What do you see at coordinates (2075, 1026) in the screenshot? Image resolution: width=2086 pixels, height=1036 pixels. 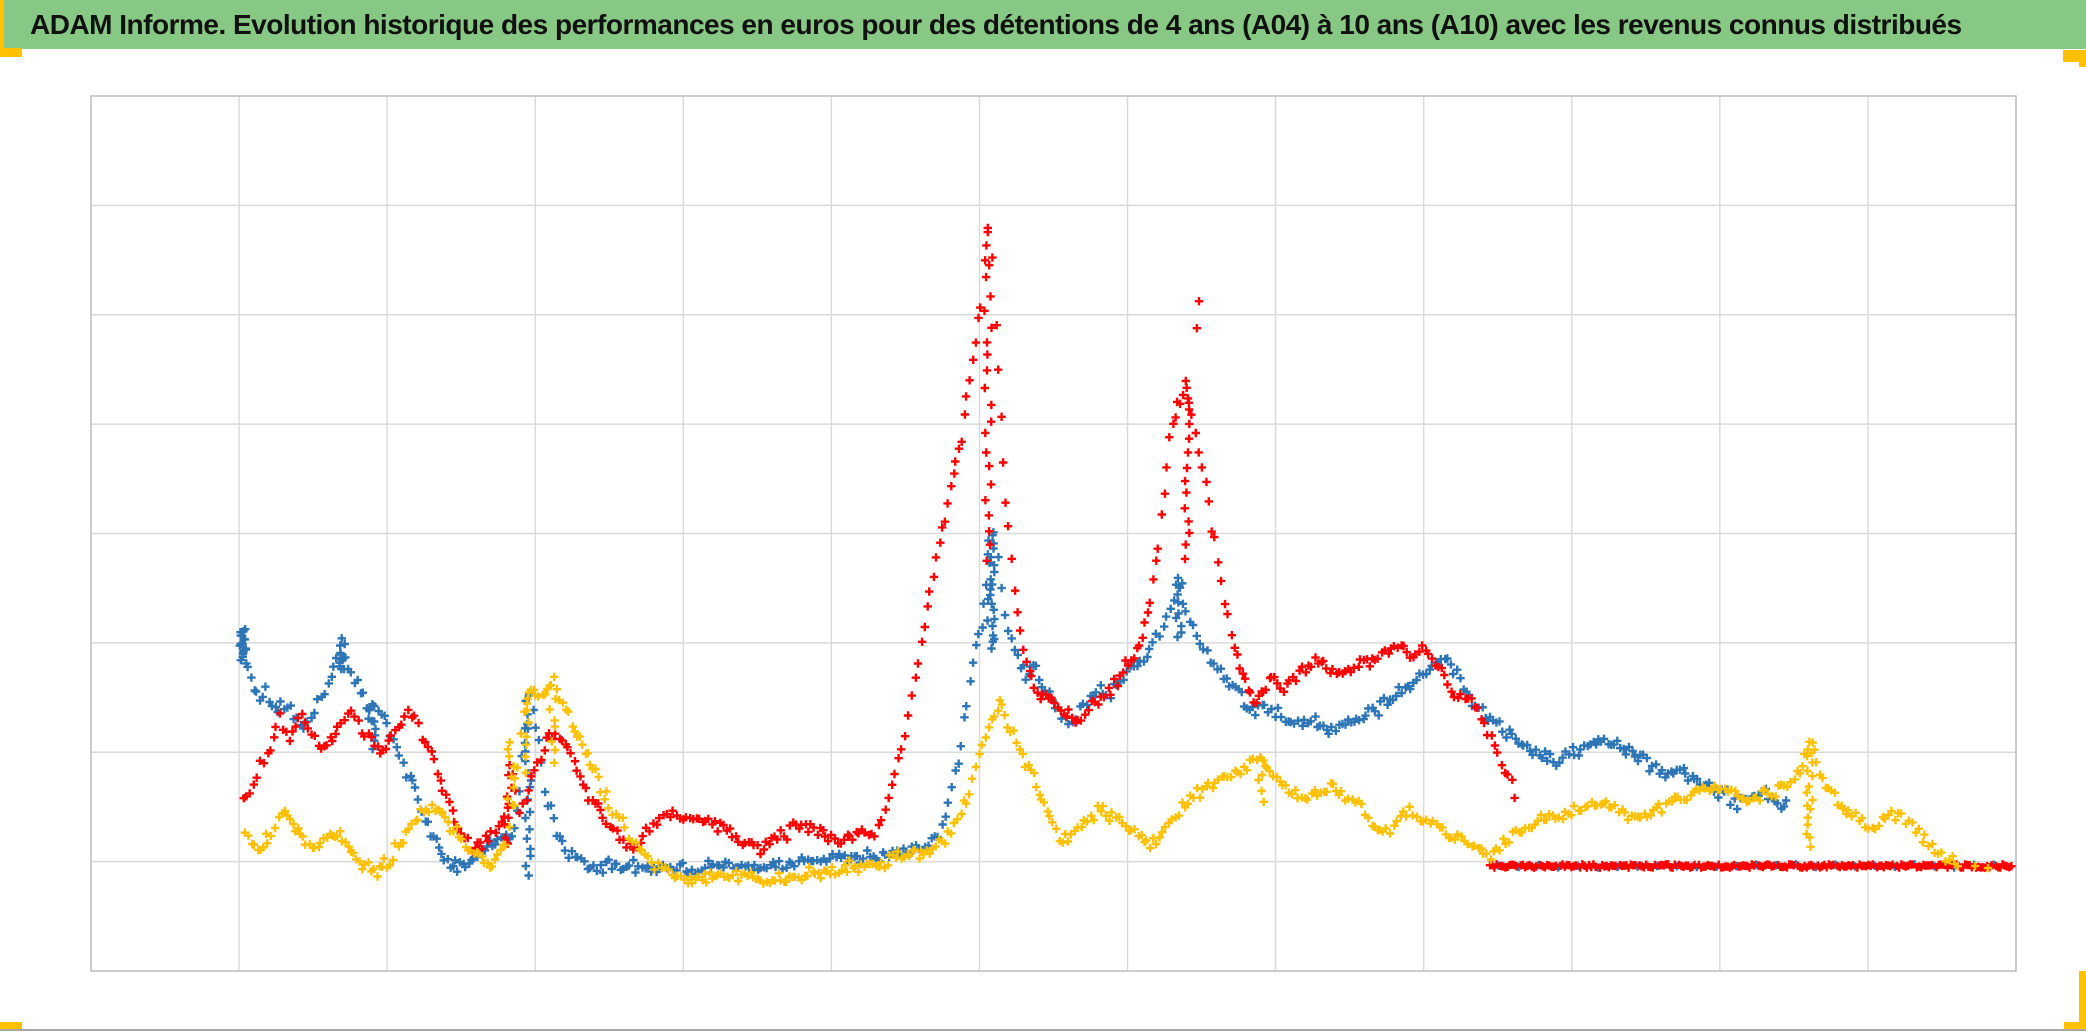 I see `accent-bottom-right` at bounding box center [2075, 1026].